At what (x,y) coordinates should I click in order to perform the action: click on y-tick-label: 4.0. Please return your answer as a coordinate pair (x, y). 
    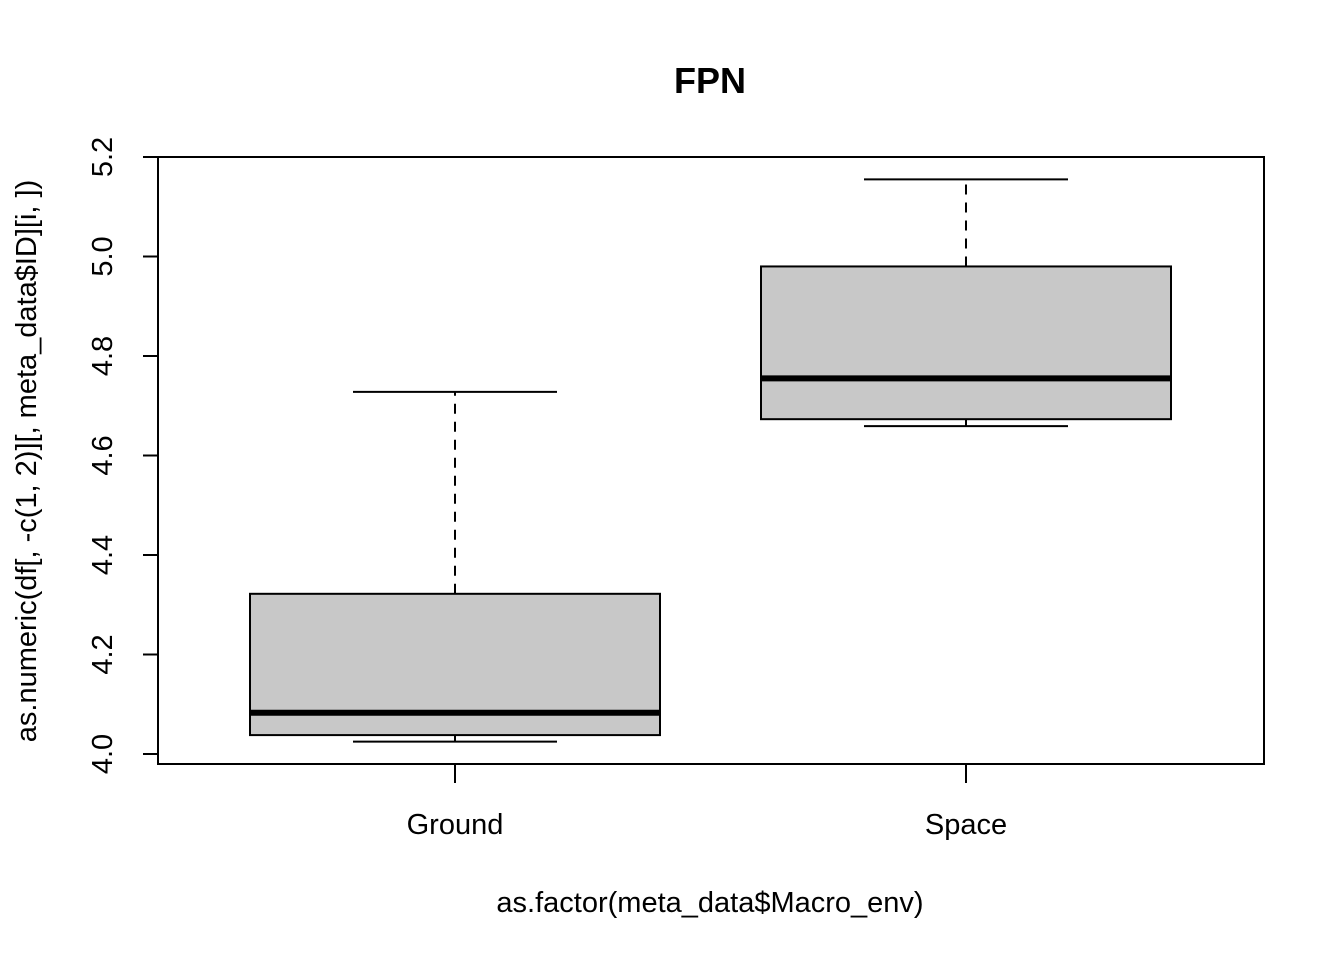
    Looking at the image, I should click on (103, 754).